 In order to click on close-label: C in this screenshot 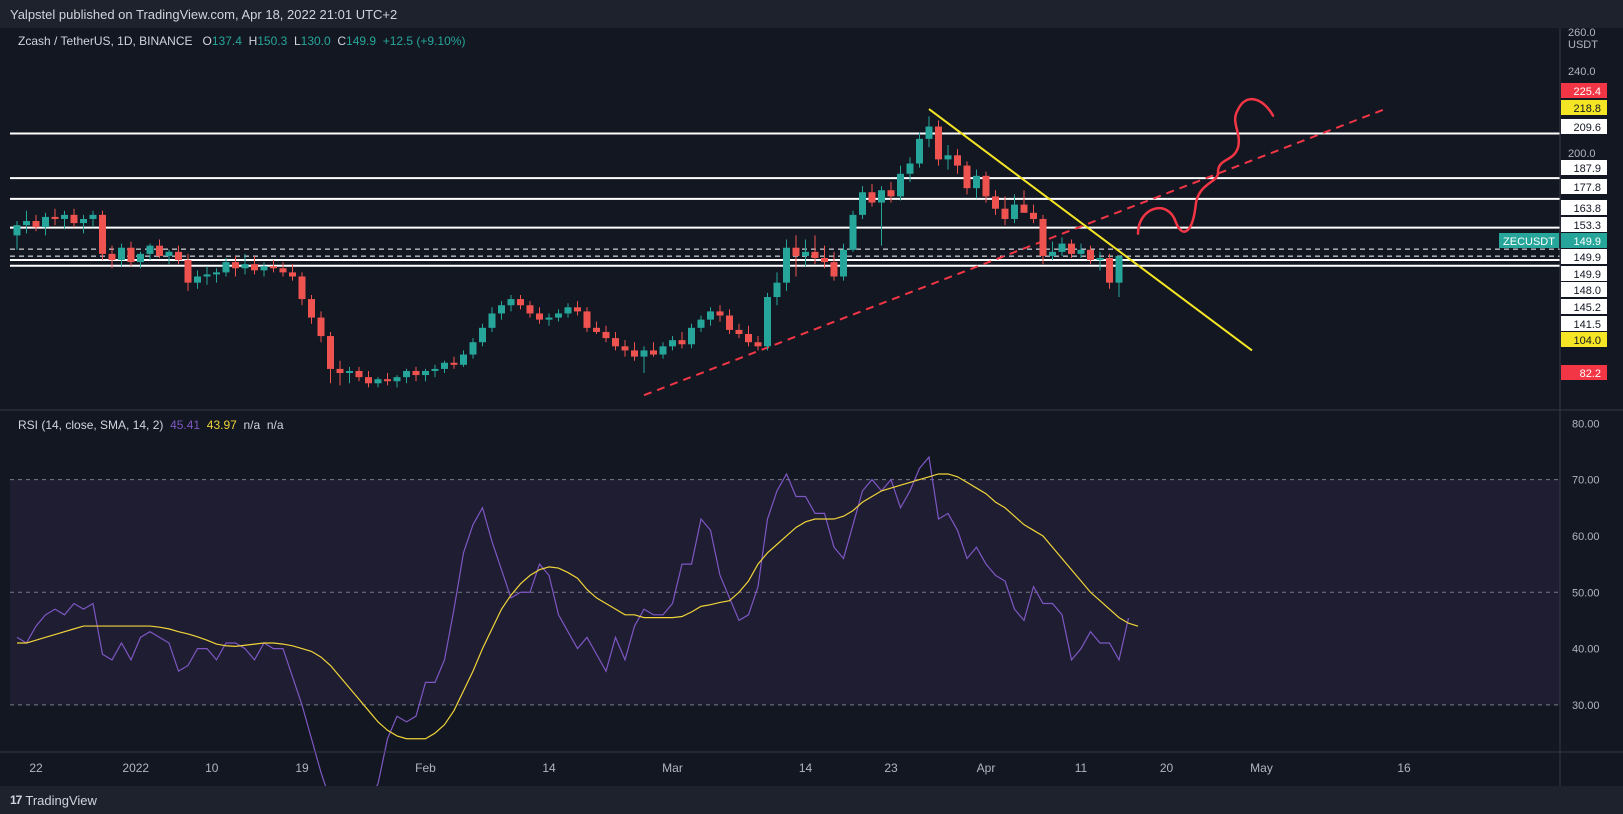, I will do `click(342, 41)`.